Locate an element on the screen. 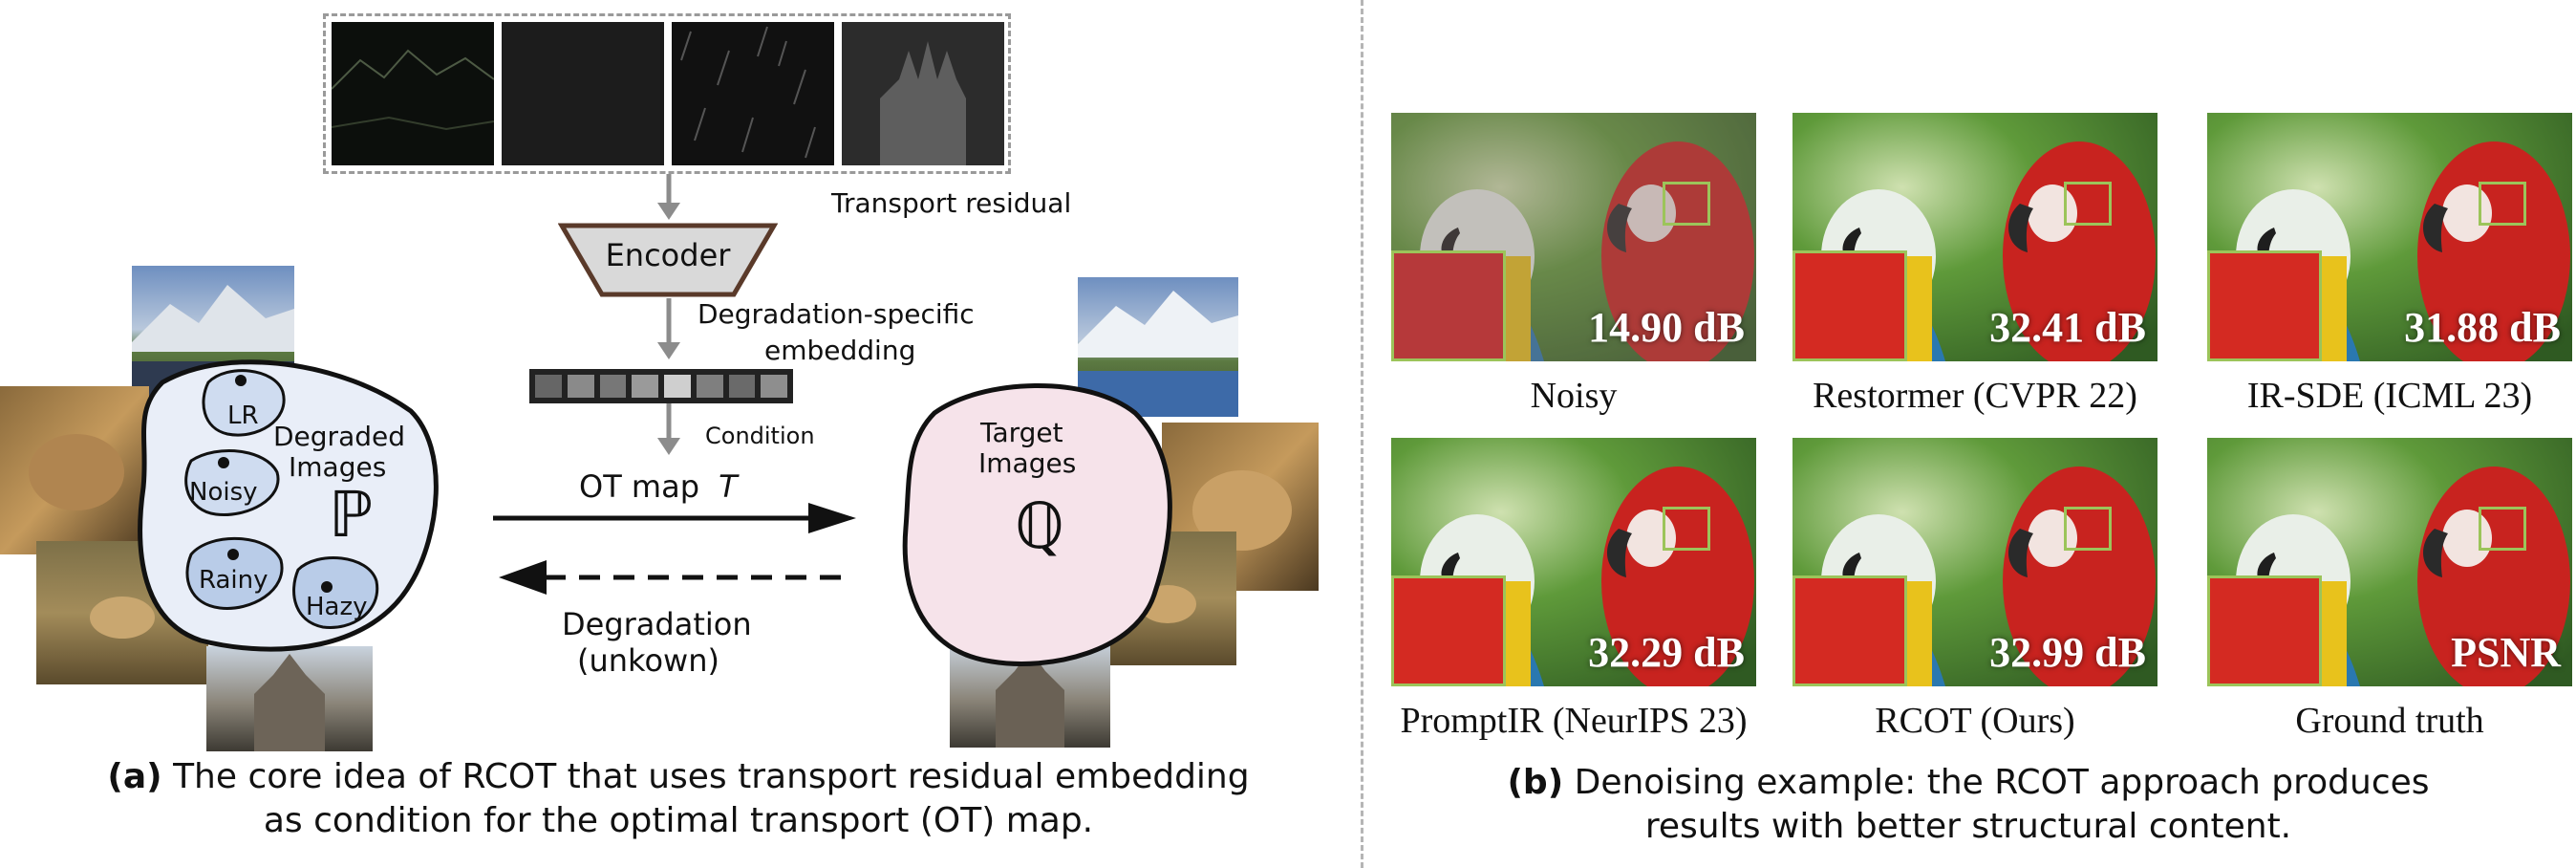 This screenshot has height=868, width=2576. method-label: Restormer (CVPR 22) is located at coordinates (1975, 396).